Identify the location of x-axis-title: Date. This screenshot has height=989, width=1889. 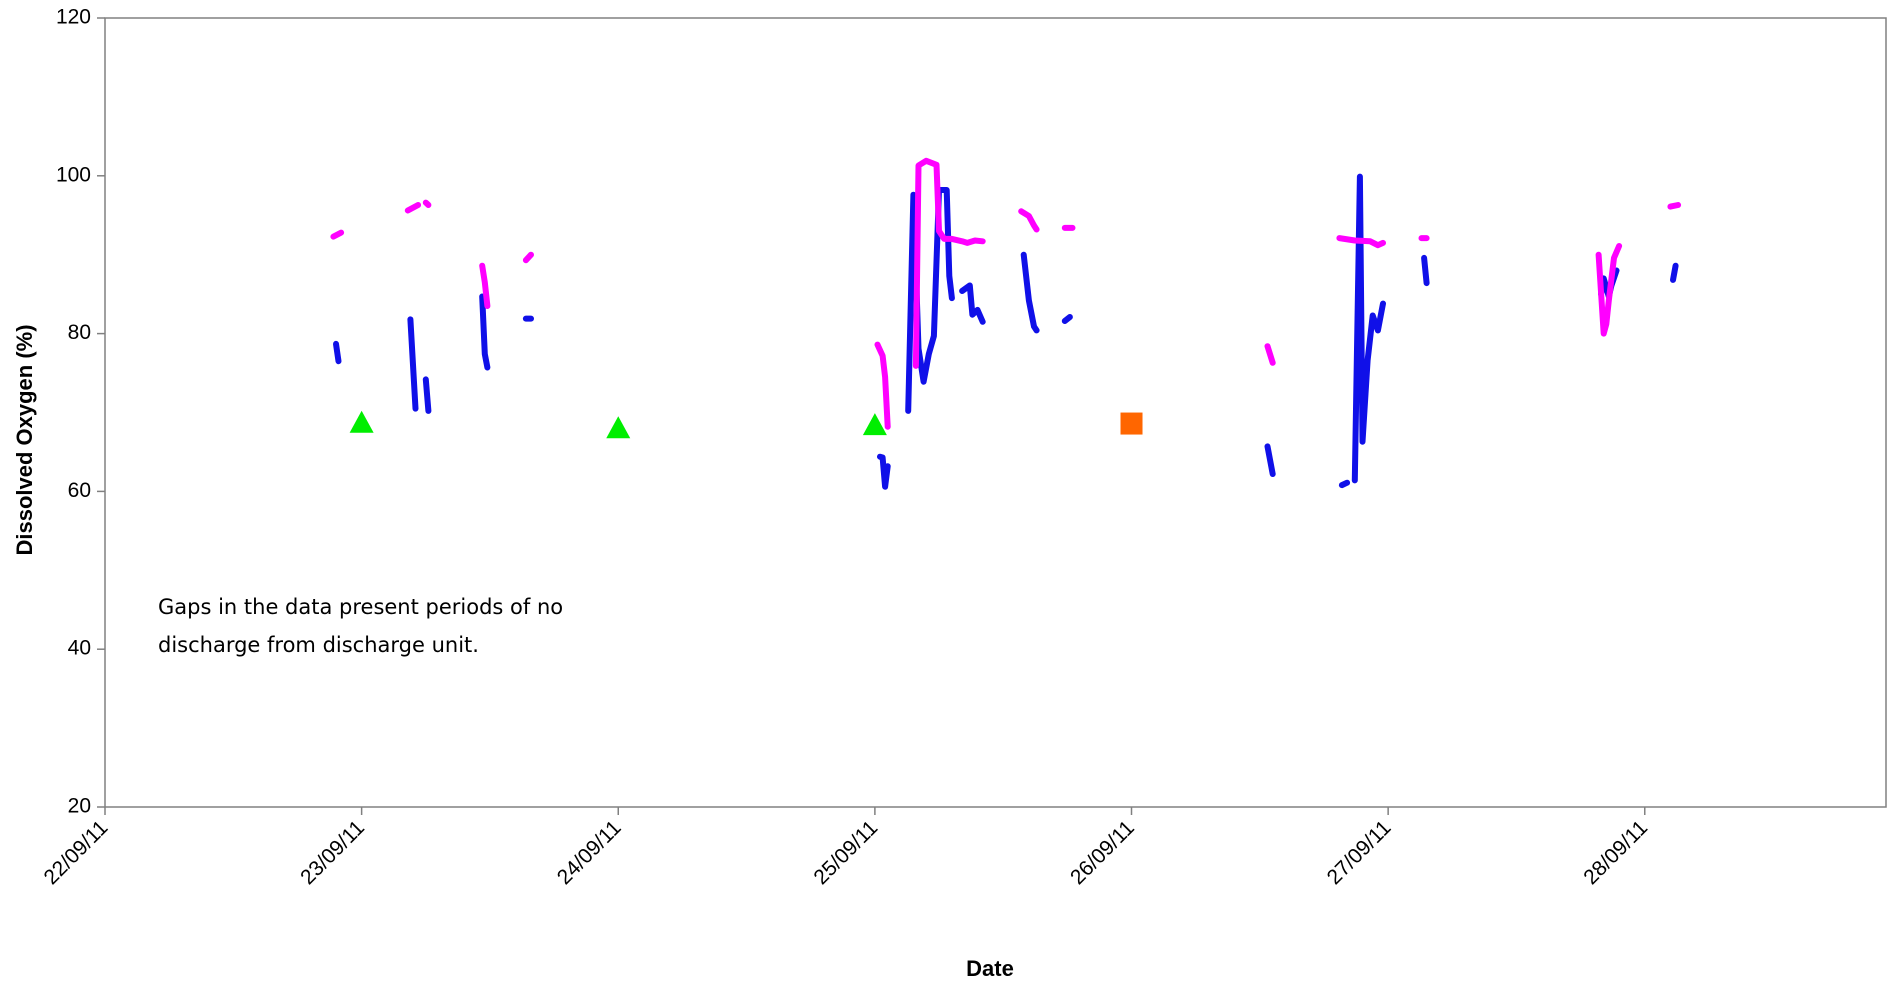
(990, 968).